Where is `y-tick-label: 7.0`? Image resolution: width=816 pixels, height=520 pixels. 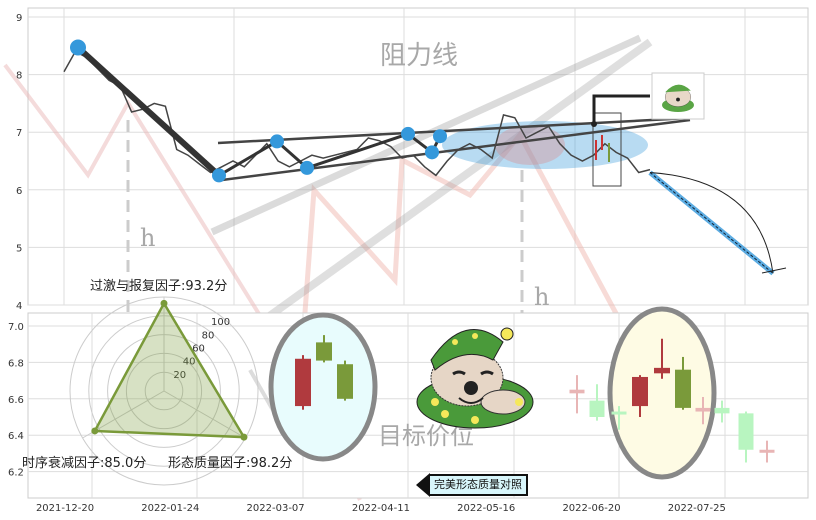
y-tick-label: 7.0 is located at coordinates (16, 327).